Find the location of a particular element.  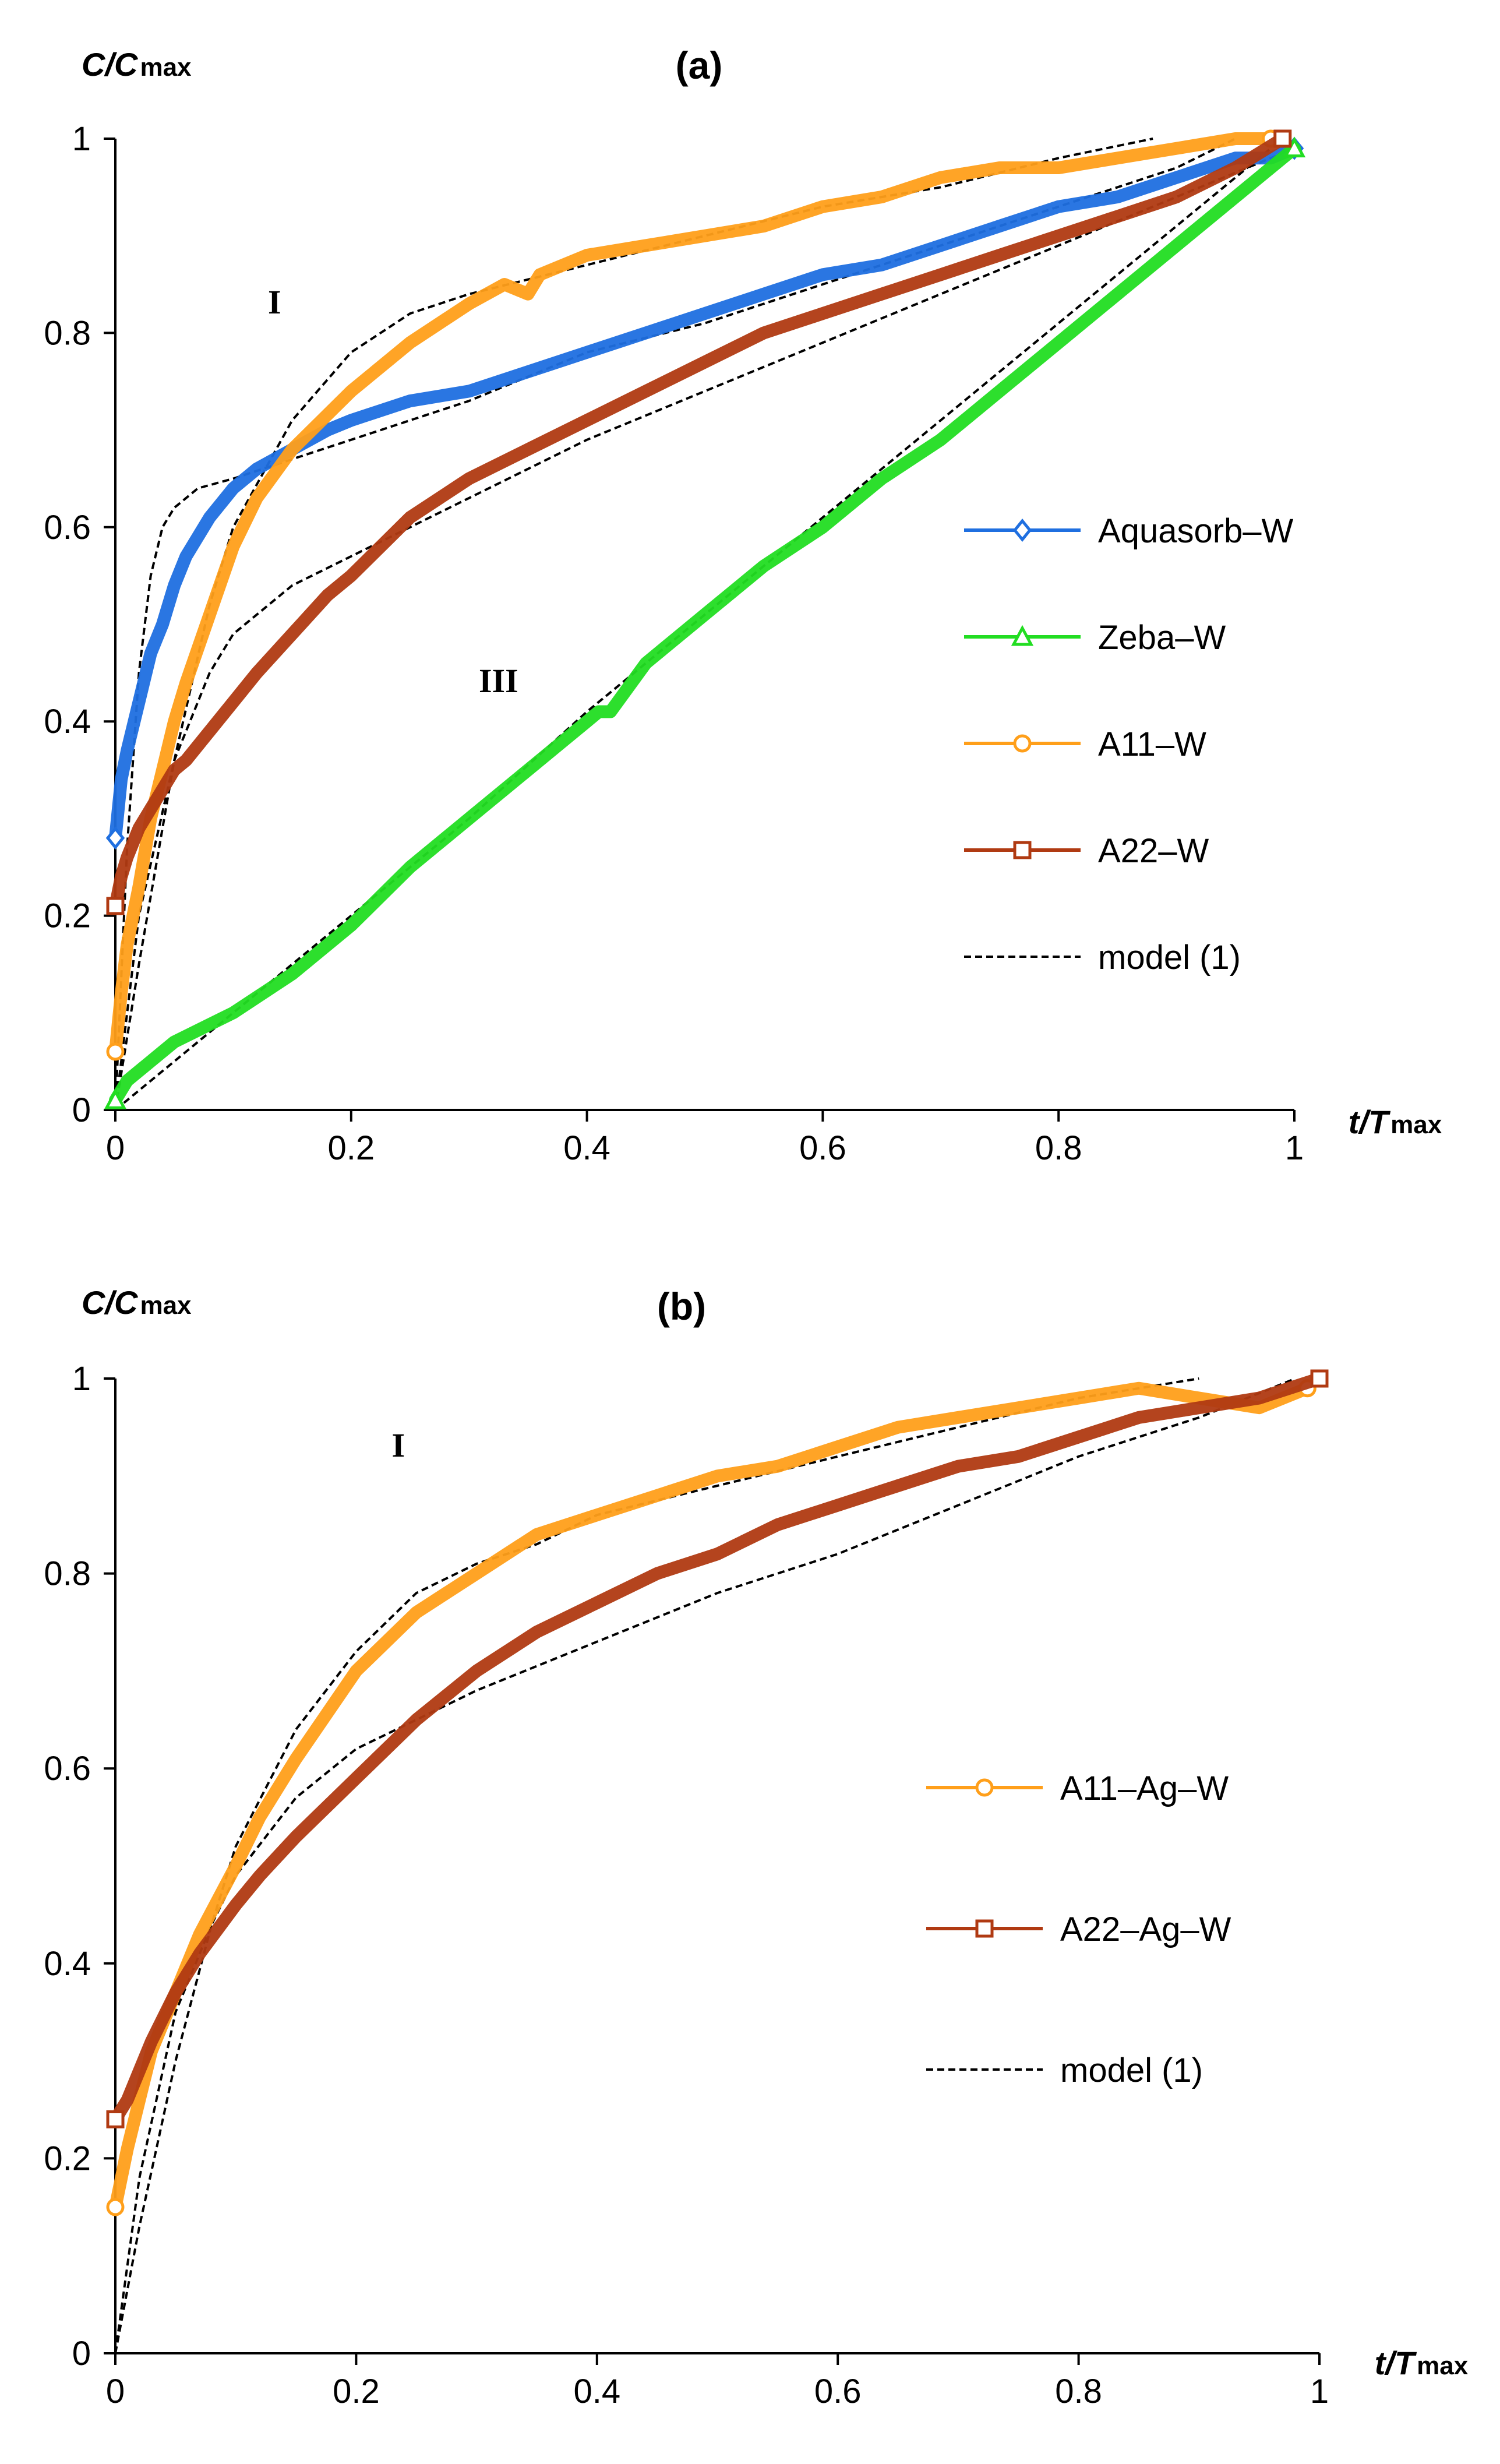

x-axis-title-main-b: t/T is located at coordinates (1396, 2363).